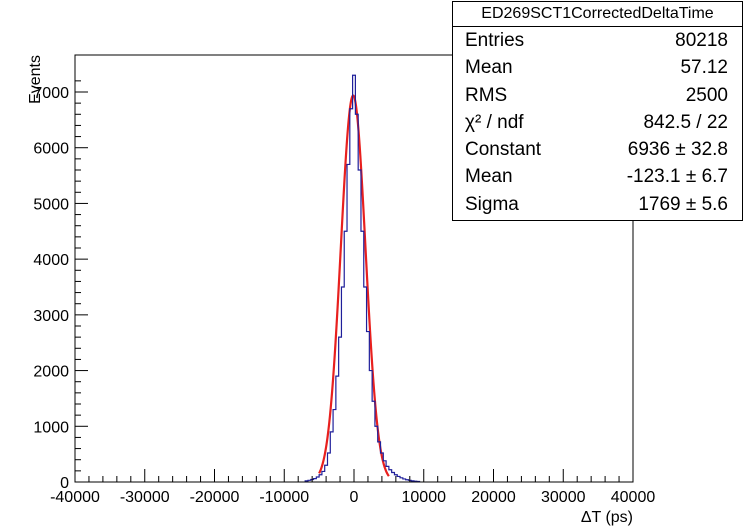 The width and height of the screenshot is (746, 529). I want to click on stats-value: 80218, so click(701, 40).